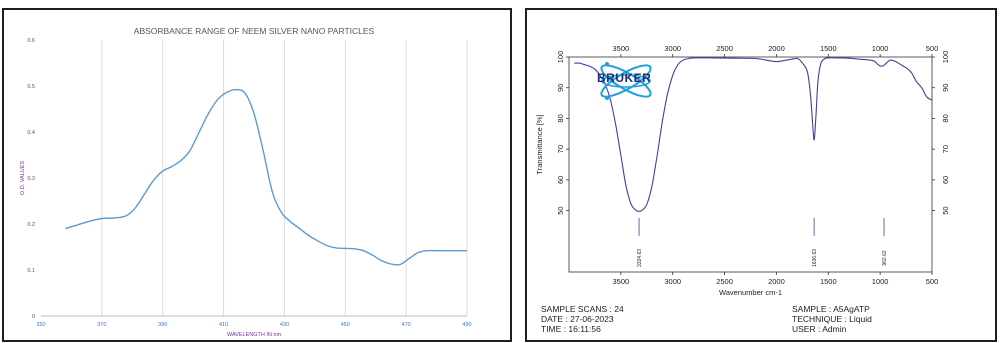 The image size is (1000, 343). I want to click on x-tick-label-bottom: 500, so click(932, 281).